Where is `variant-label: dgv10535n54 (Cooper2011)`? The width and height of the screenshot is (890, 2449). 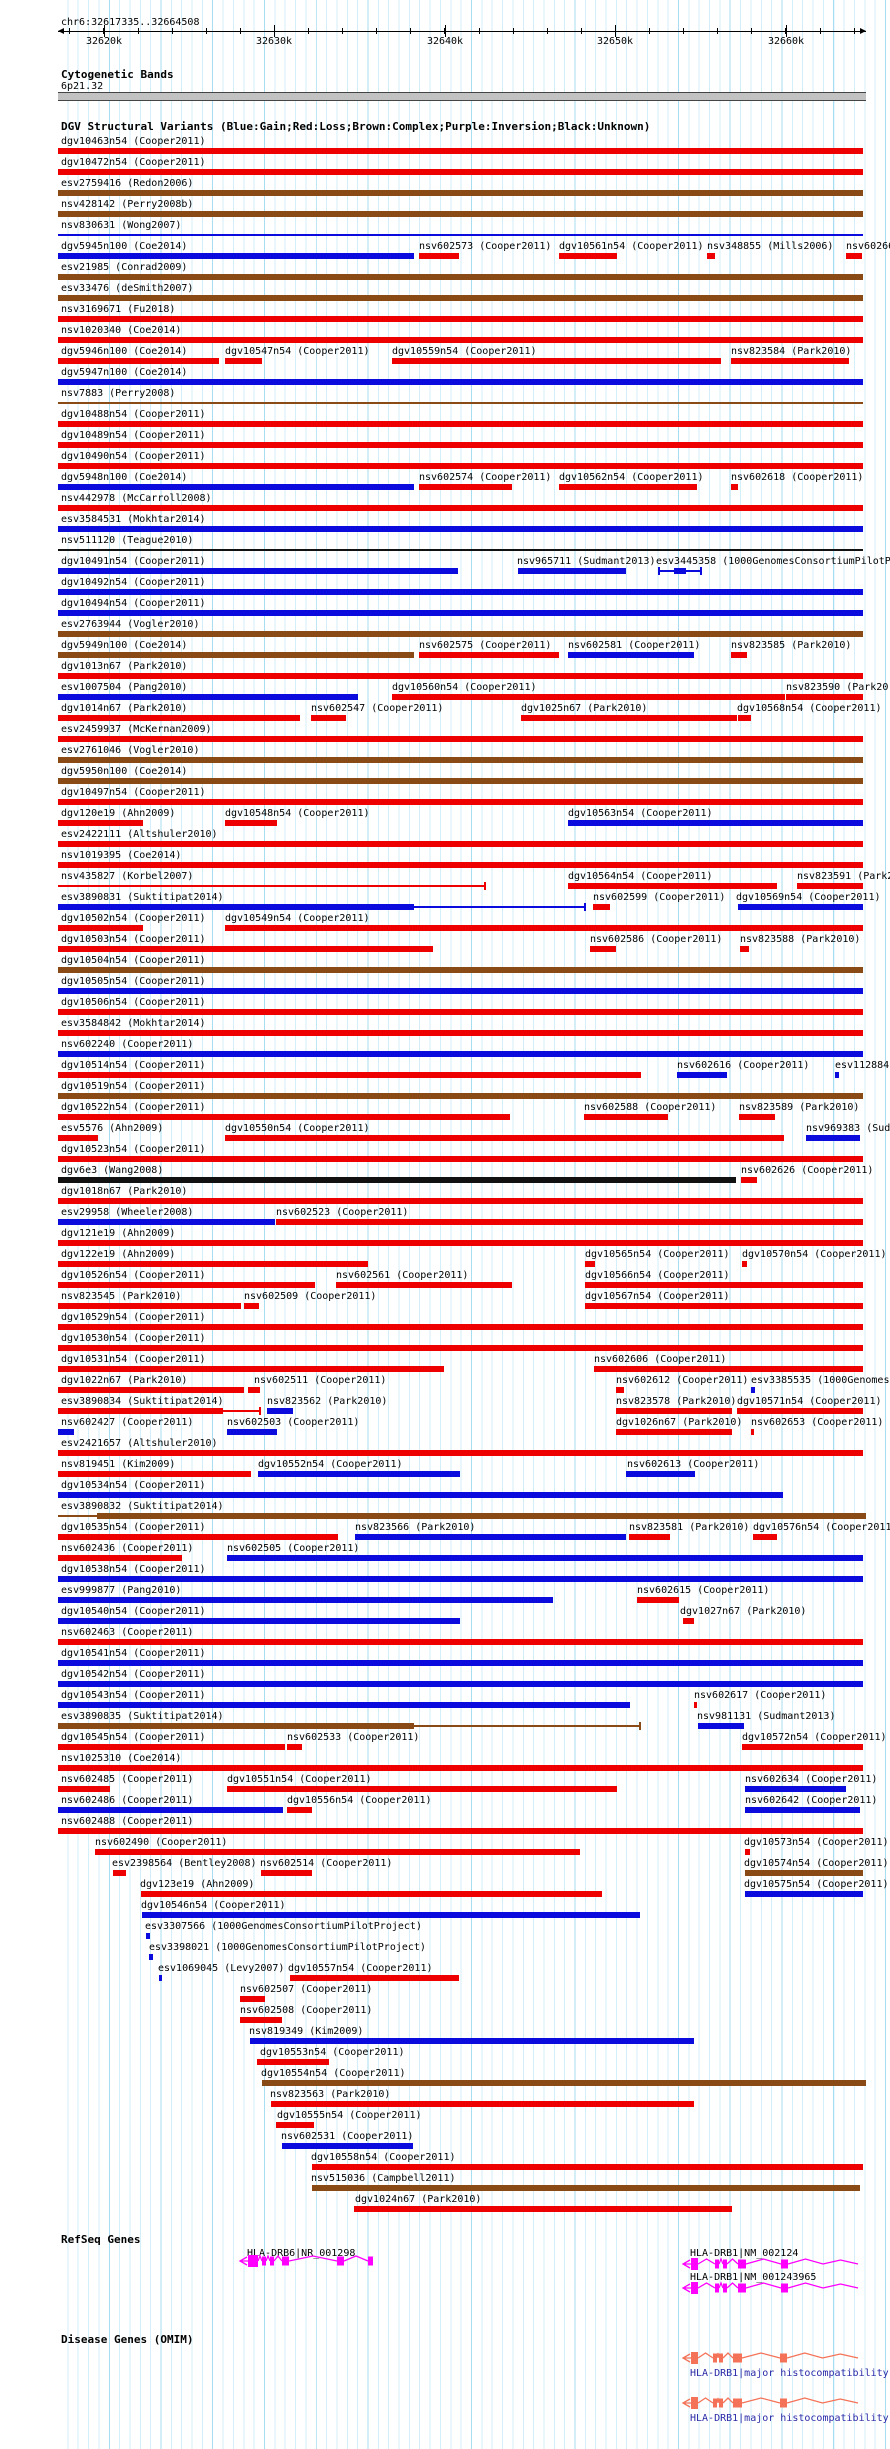 variant-label: dgv10535n54 (Cooper2011) is located at coordinates (133, 1527).